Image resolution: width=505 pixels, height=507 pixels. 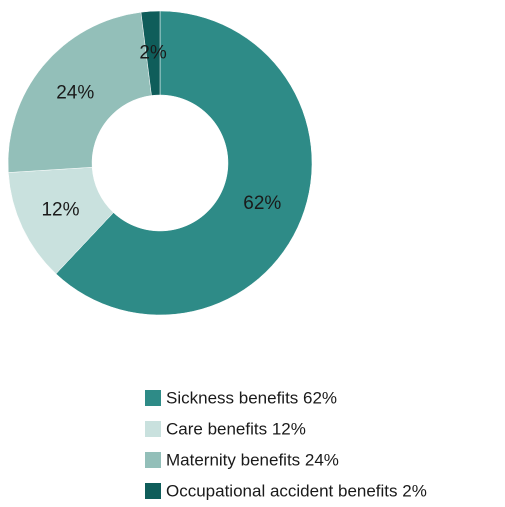 I want to click on legend-label-sickness-benefits: Sickness benefits 62%, so click(x=251, y=398).